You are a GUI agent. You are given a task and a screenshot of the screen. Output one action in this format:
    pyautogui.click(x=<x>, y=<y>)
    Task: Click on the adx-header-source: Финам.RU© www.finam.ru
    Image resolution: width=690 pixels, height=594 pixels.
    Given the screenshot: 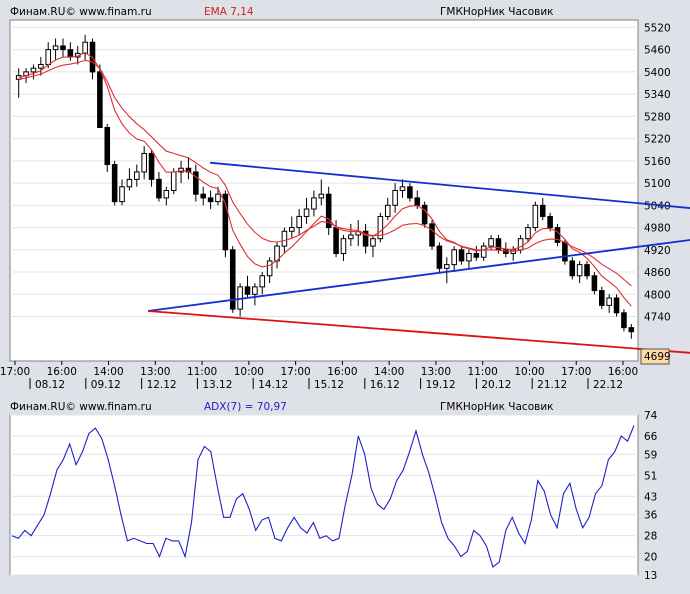 What is the action you would take?
    pyautogui.click(x=81, y=407)
    